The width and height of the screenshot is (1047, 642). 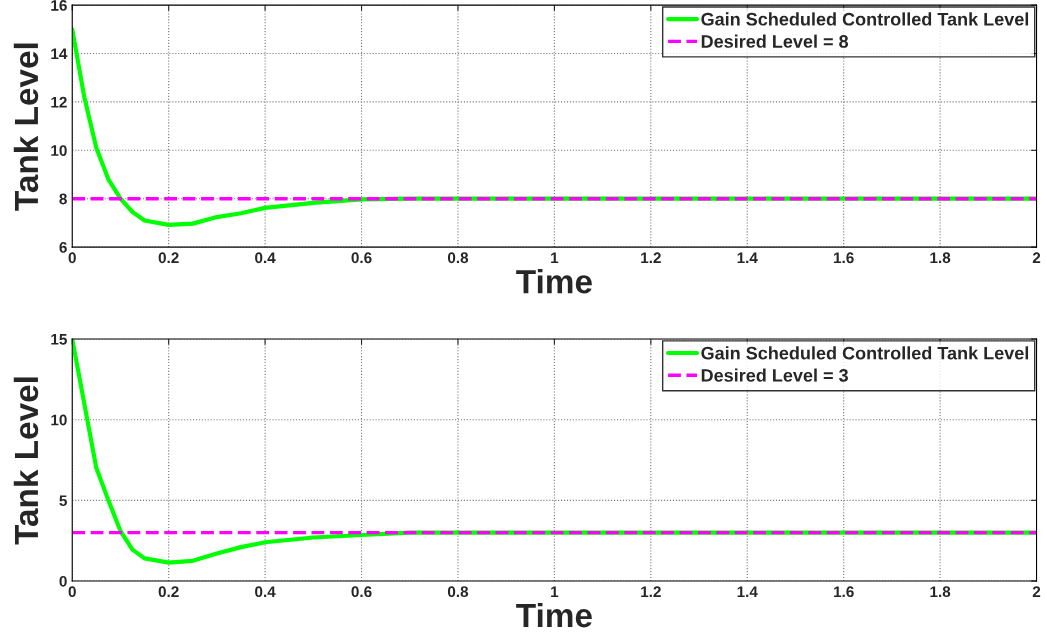 What do you see at coordinates (59, 54) in the screenshot?
I see `y-tick-label: 14` at bounding box center [59, 54].